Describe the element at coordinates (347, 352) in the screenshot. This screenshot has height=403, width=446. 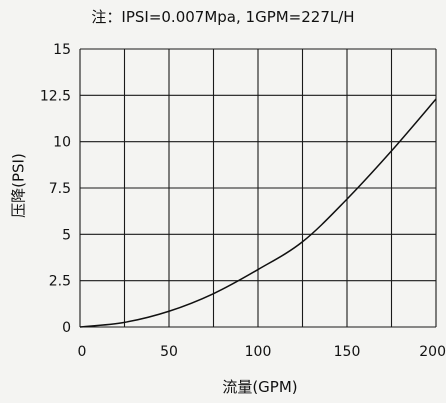
I see `x-tick-label: 150` at that location.